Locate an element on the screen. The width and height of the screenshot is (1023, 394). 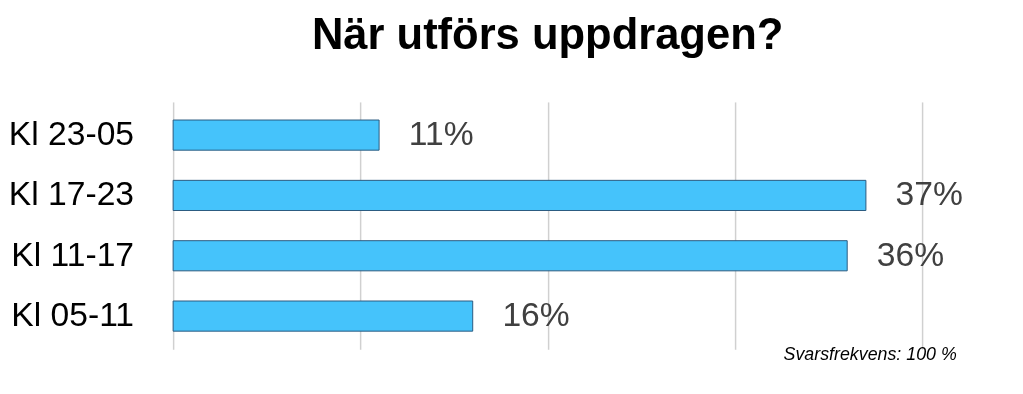
annotation: Svarsfrekvens: 100 % is located at coordinates (870, 354).